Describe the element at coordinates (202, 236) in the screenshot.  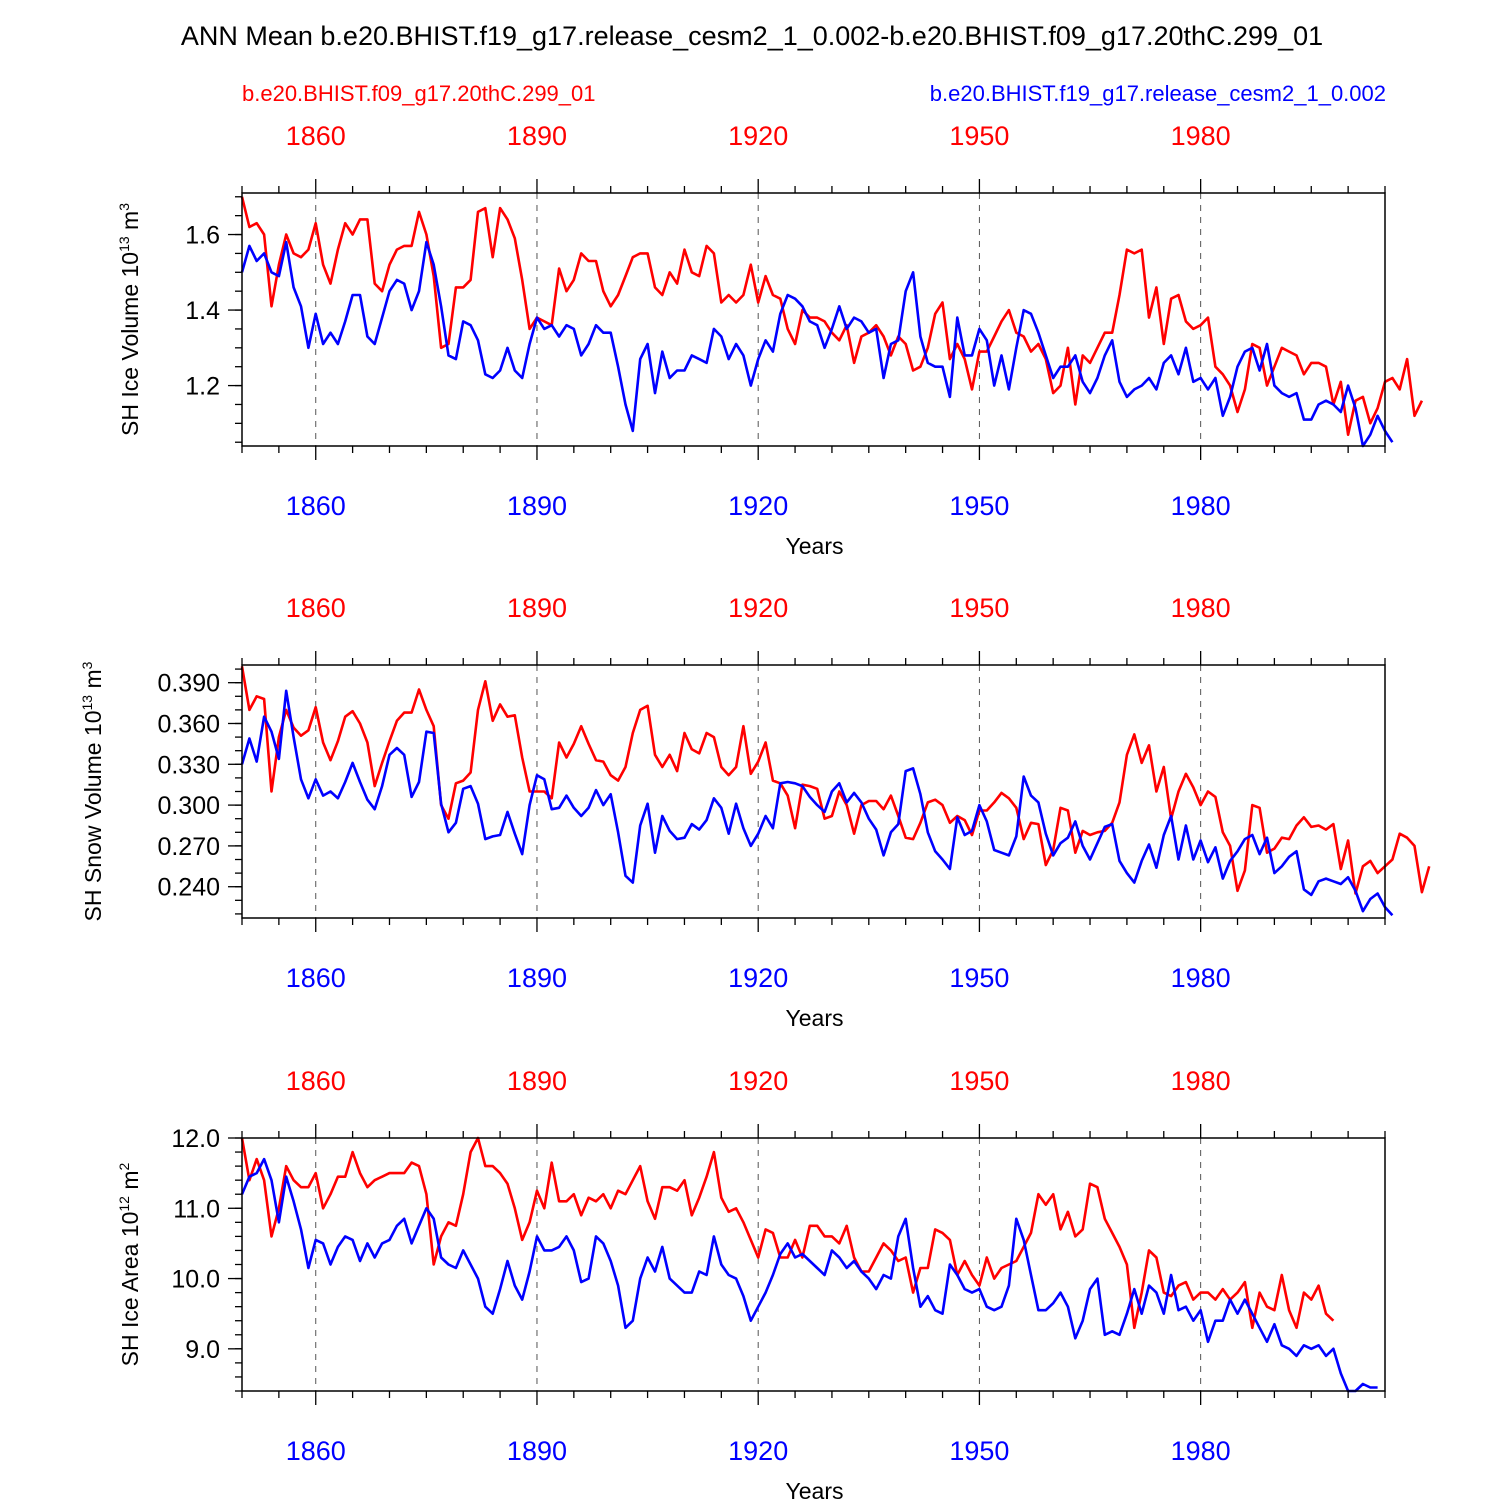
I see `y-tick-label: 1.6` at that location.